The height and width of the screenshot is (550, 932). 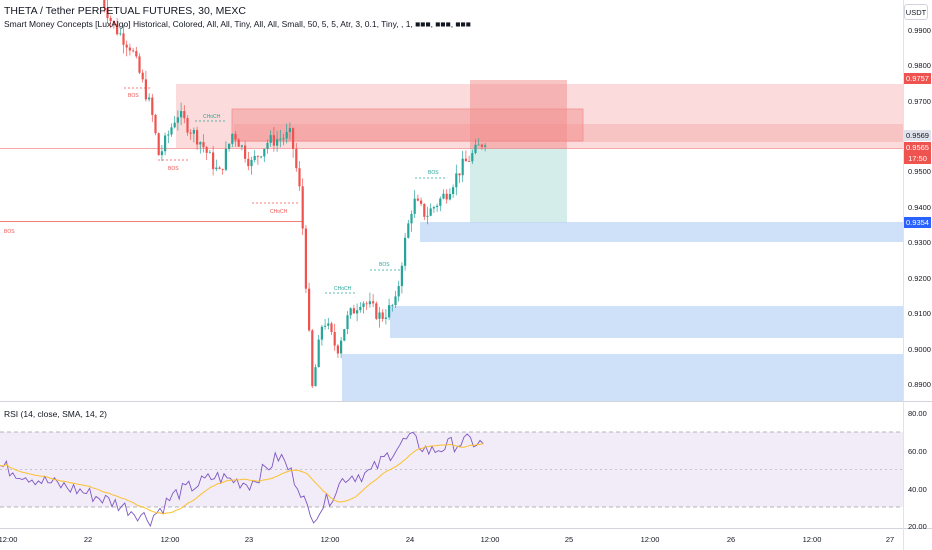 I want to click on short-position-target, so click(x=518, y=185).